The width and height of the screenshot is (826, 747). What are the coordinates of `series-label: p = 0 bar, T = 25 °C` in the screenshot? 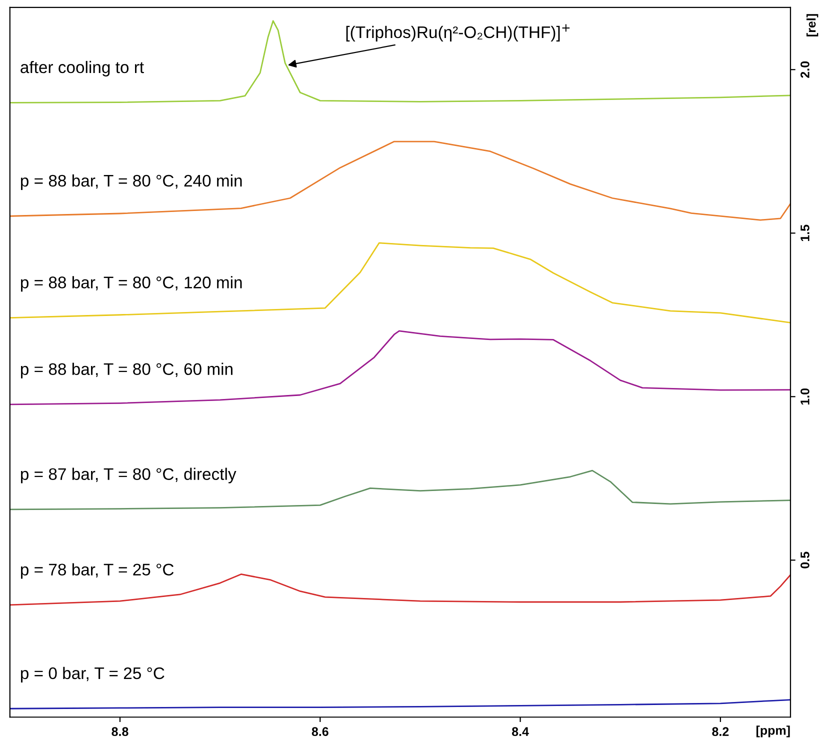 It's located at (92, 674).